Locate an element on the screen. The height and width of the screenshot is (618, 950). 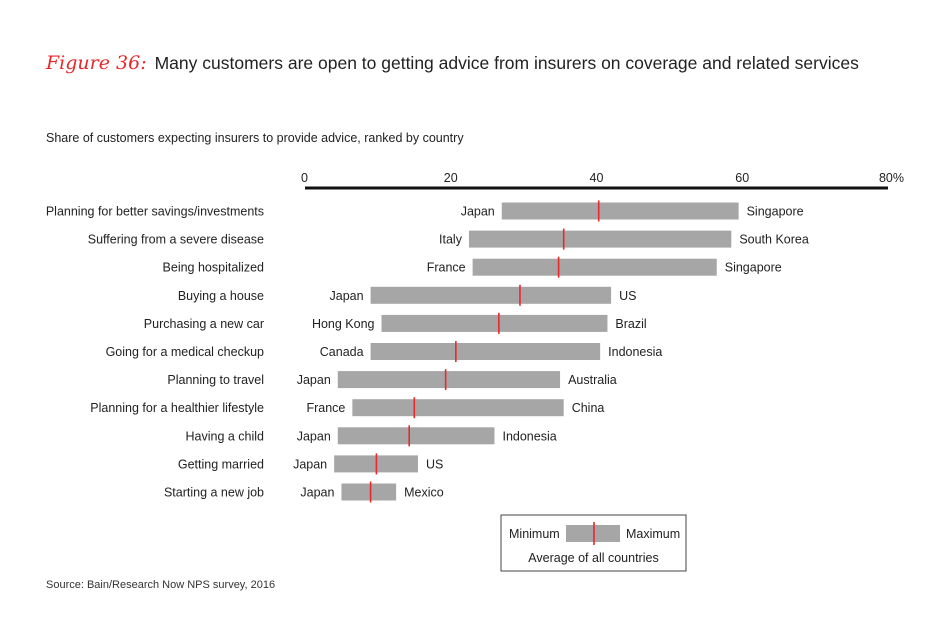
x-tick-label: 40 is located at coordinates (597, 178).